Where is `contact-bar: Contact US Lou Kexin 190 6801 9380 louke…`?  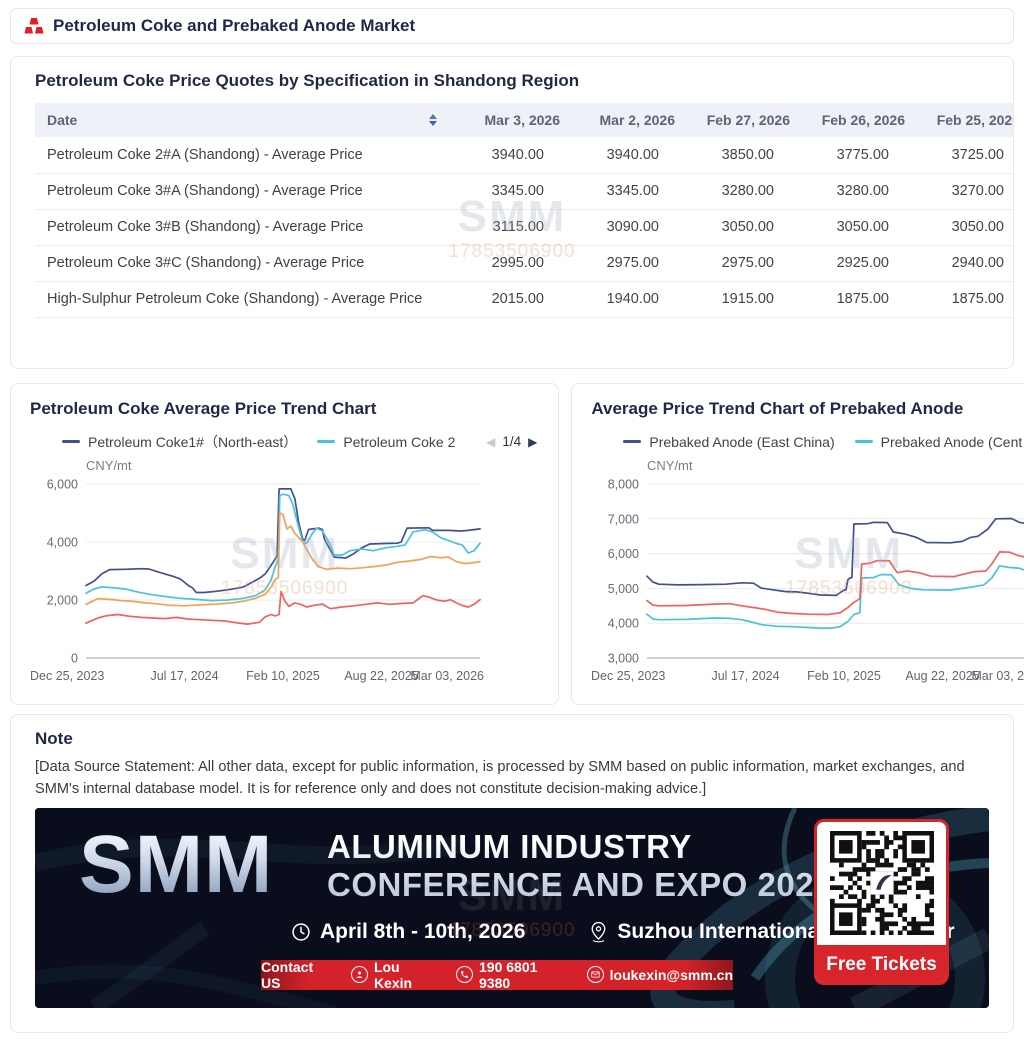 contact-bar: Contact US Lou Kexin 190 6801 9380 louke… is located at coordinates (497, 975).